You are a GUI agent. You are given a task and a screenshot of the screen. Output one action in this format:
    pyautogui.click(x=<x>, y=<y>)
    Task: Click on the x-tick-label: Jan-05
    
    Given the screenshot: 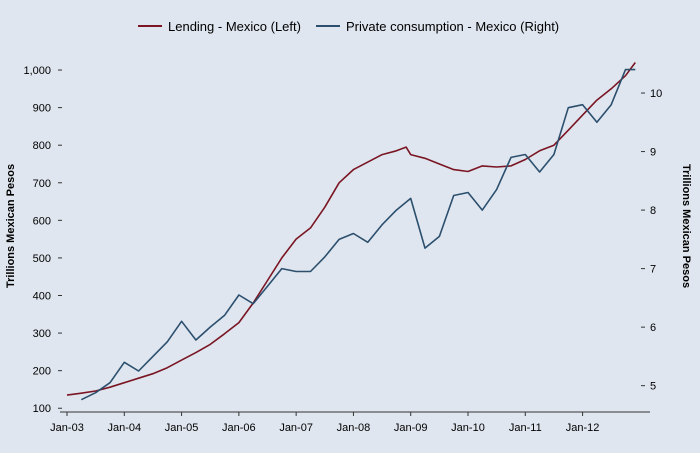 What is the action you would take?
    pyautogui.click(x=182, y=428)
    